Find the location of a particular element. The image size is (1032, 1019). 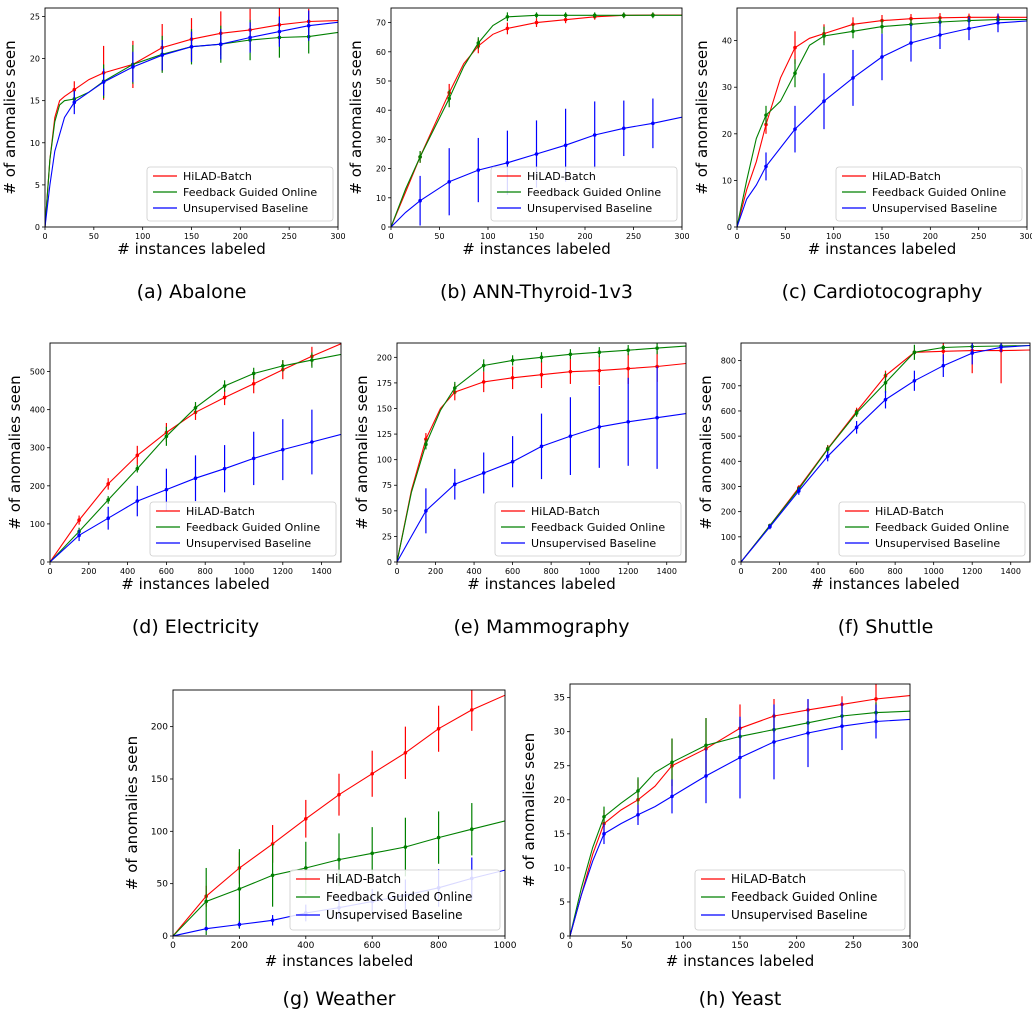

x-tick-label: 1400 is located at coordinates (667, 571).